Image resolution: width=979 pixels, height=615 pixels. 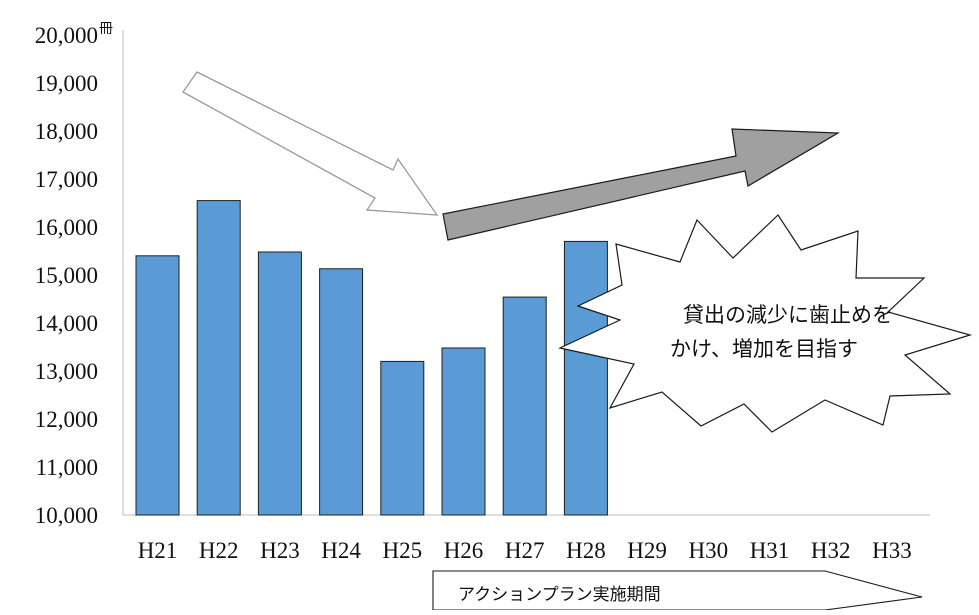 I want to click on bar-h21, so click(x=157, y=385).